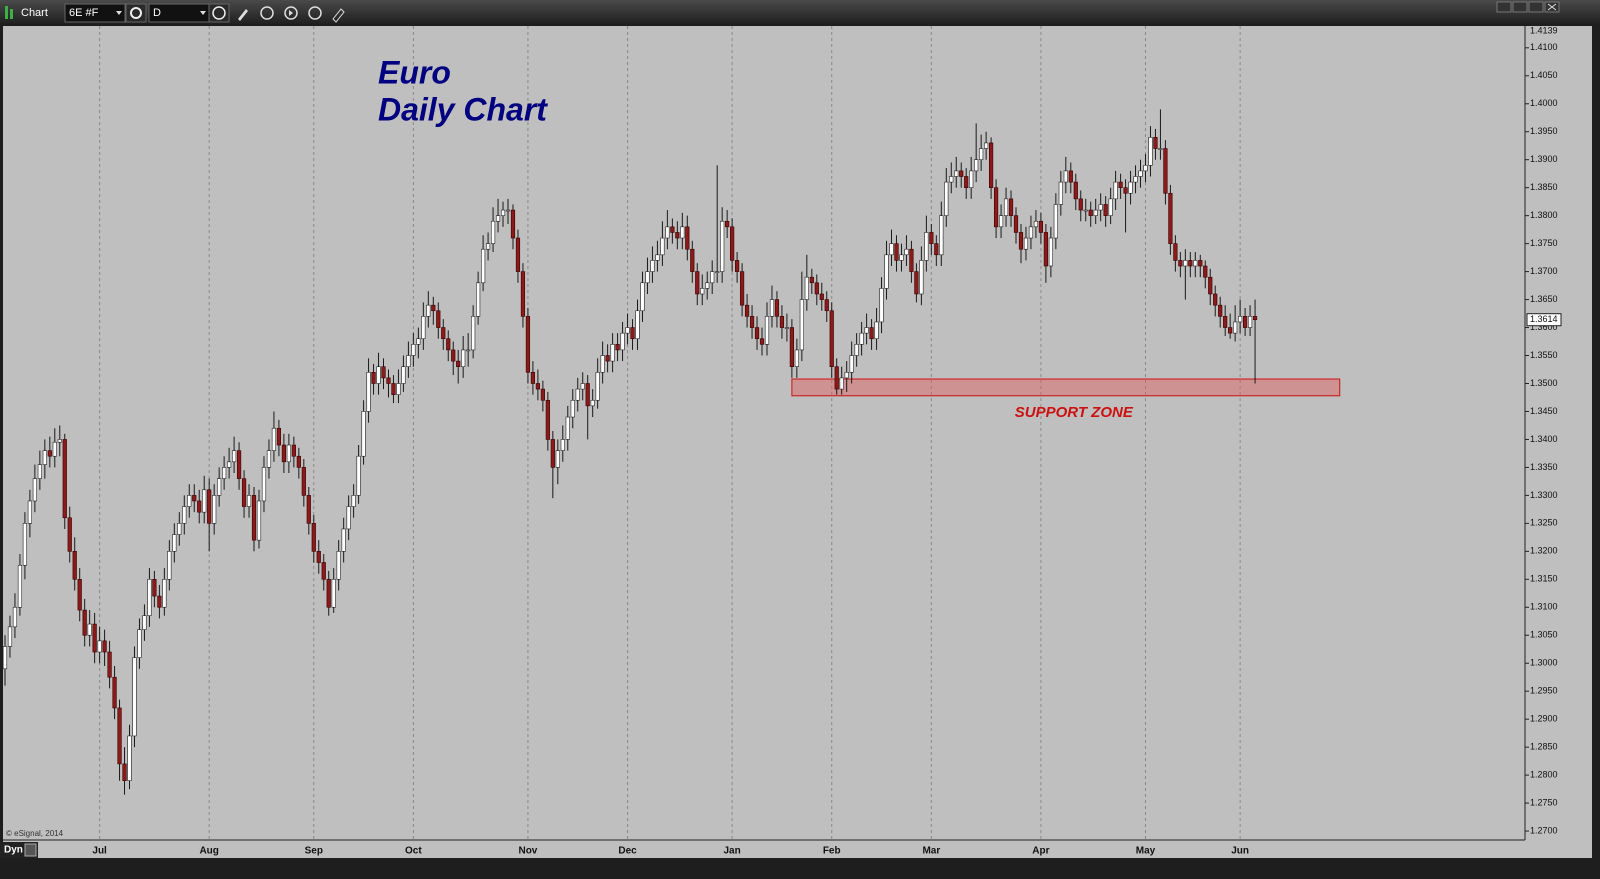  I want to click on maximize-button, so click(1536, 7).